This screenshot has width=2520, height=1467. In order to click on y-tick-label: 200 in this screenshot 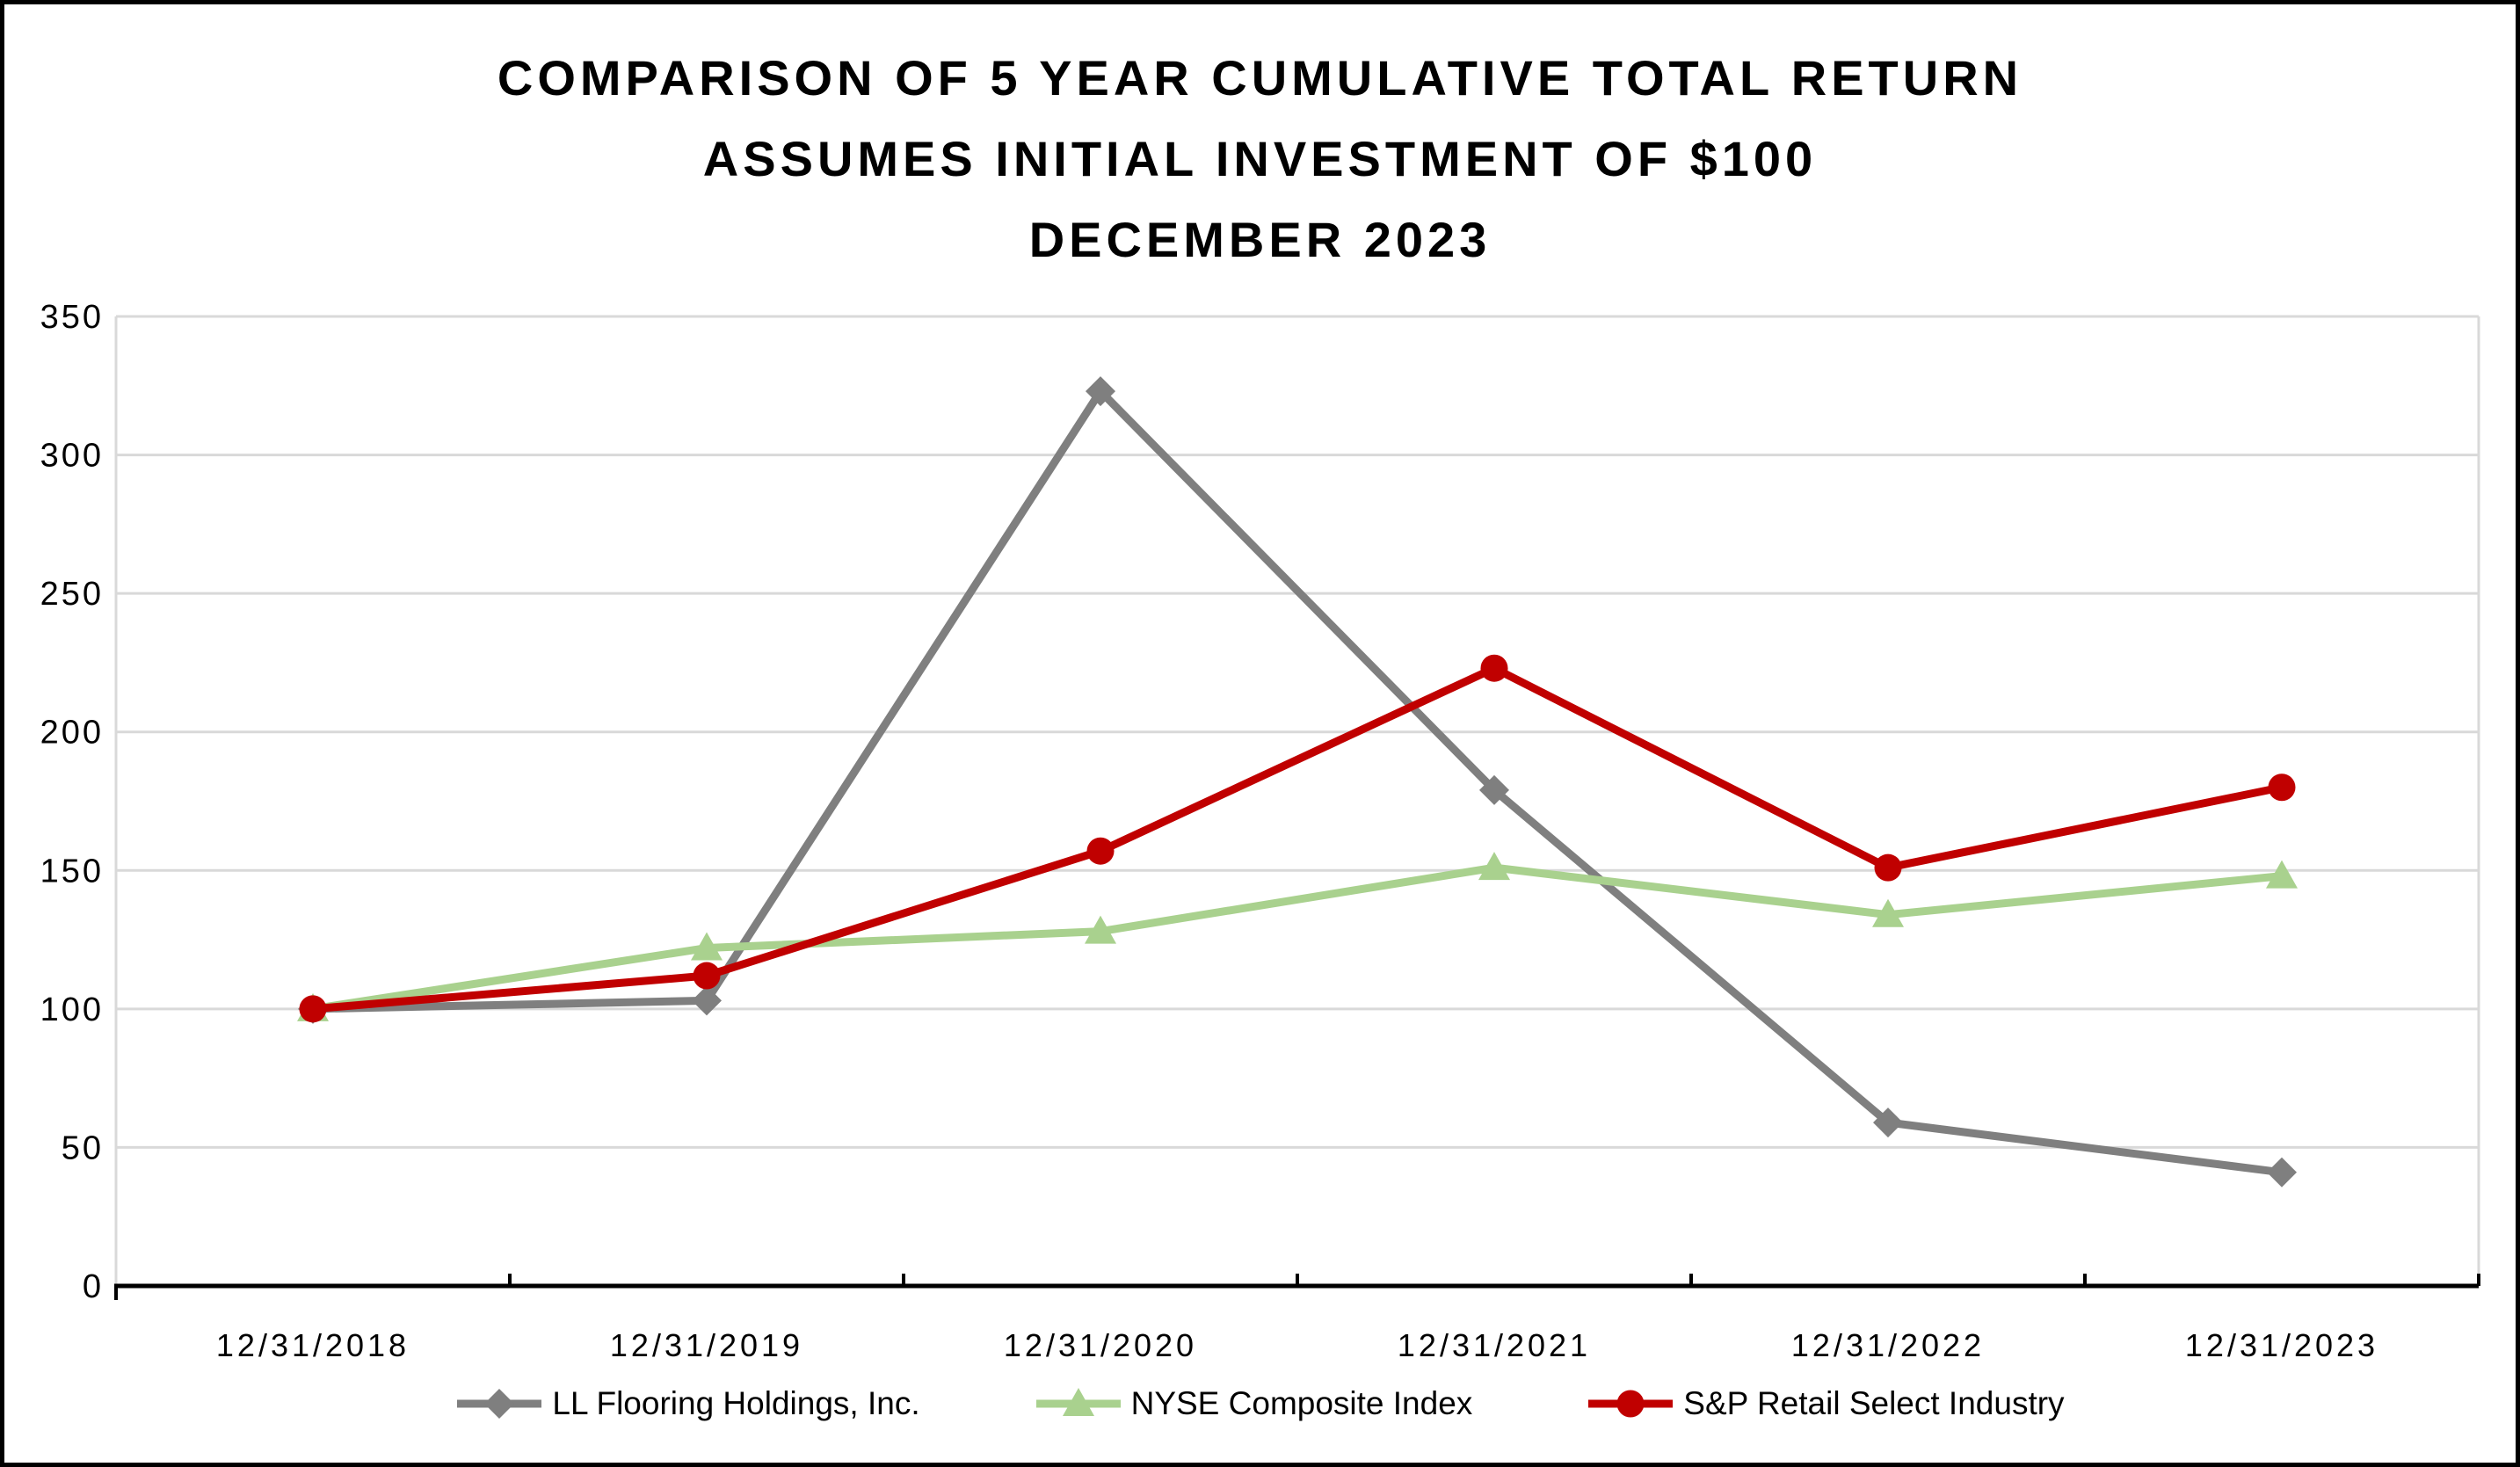, I will do `click(72, 733)`.